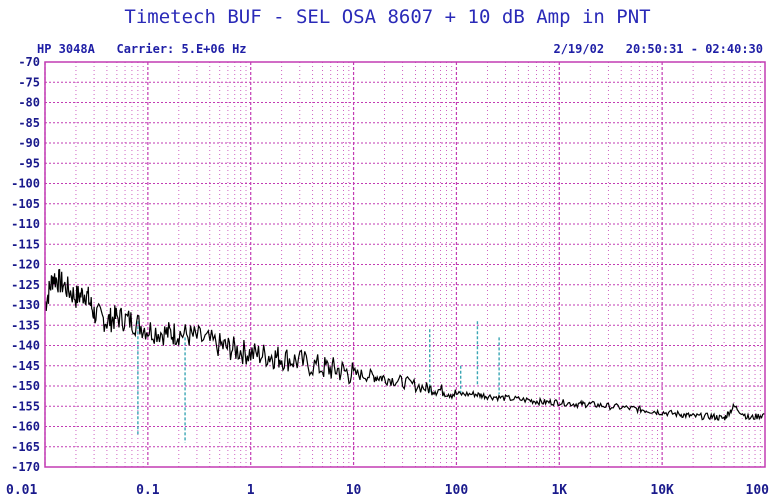 This screenshot has width=775, height=504. What do you see at coordinates (29, 143) in the screenshot?
I see `y-tick-label: -90` at bounding box center [29, 143].